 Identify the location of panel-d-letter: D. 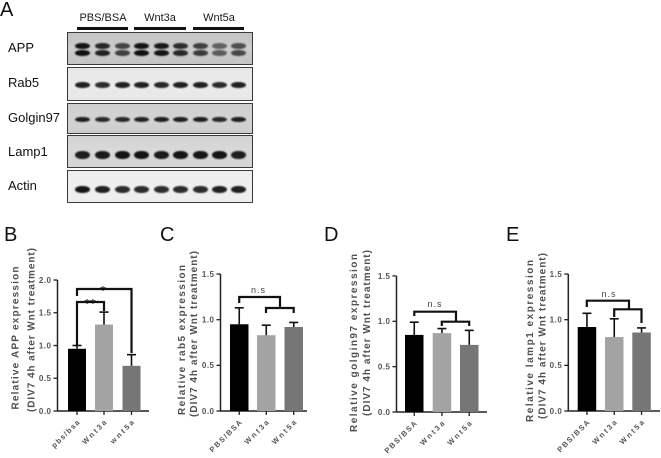
(331, 235).